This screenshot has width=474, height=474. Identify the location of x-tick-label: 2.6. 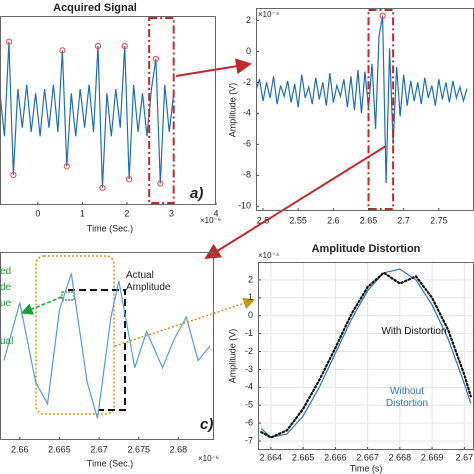
(333, 220).